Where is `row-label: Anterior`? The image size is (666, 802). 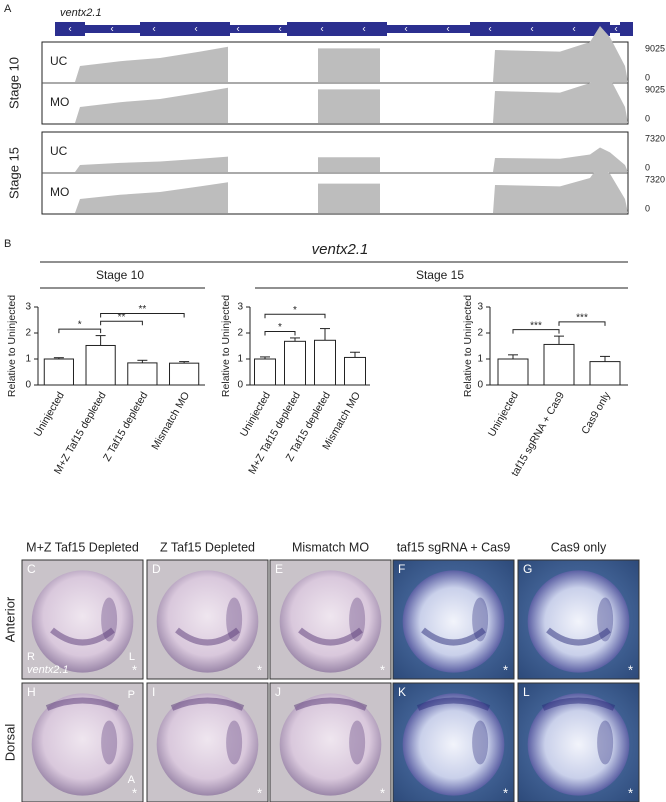 row-label: Anterior is located at coordinates (9, 619).